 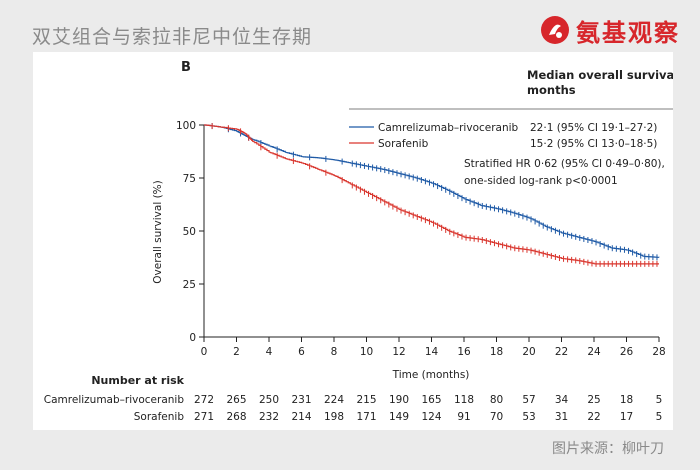 I want to click on x-tick-label: 0, so click(x=204, y=352).